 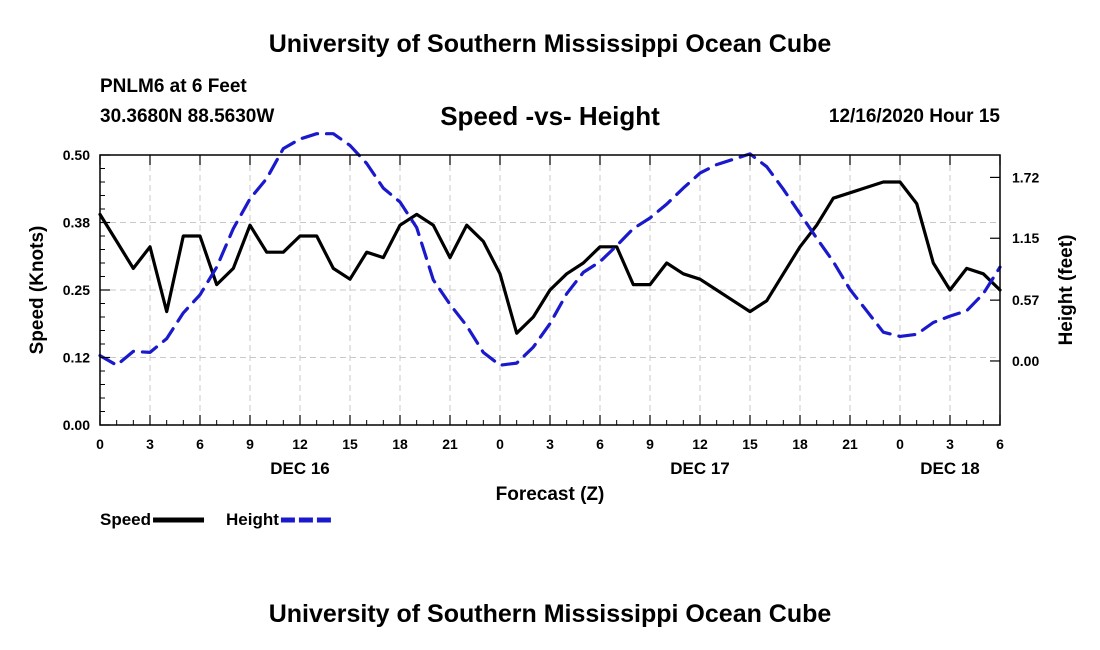 What do you see at coordinates (950, 468) in the screenshot?
I see `date-label: DEC 18` at bounding box center [950, 468].